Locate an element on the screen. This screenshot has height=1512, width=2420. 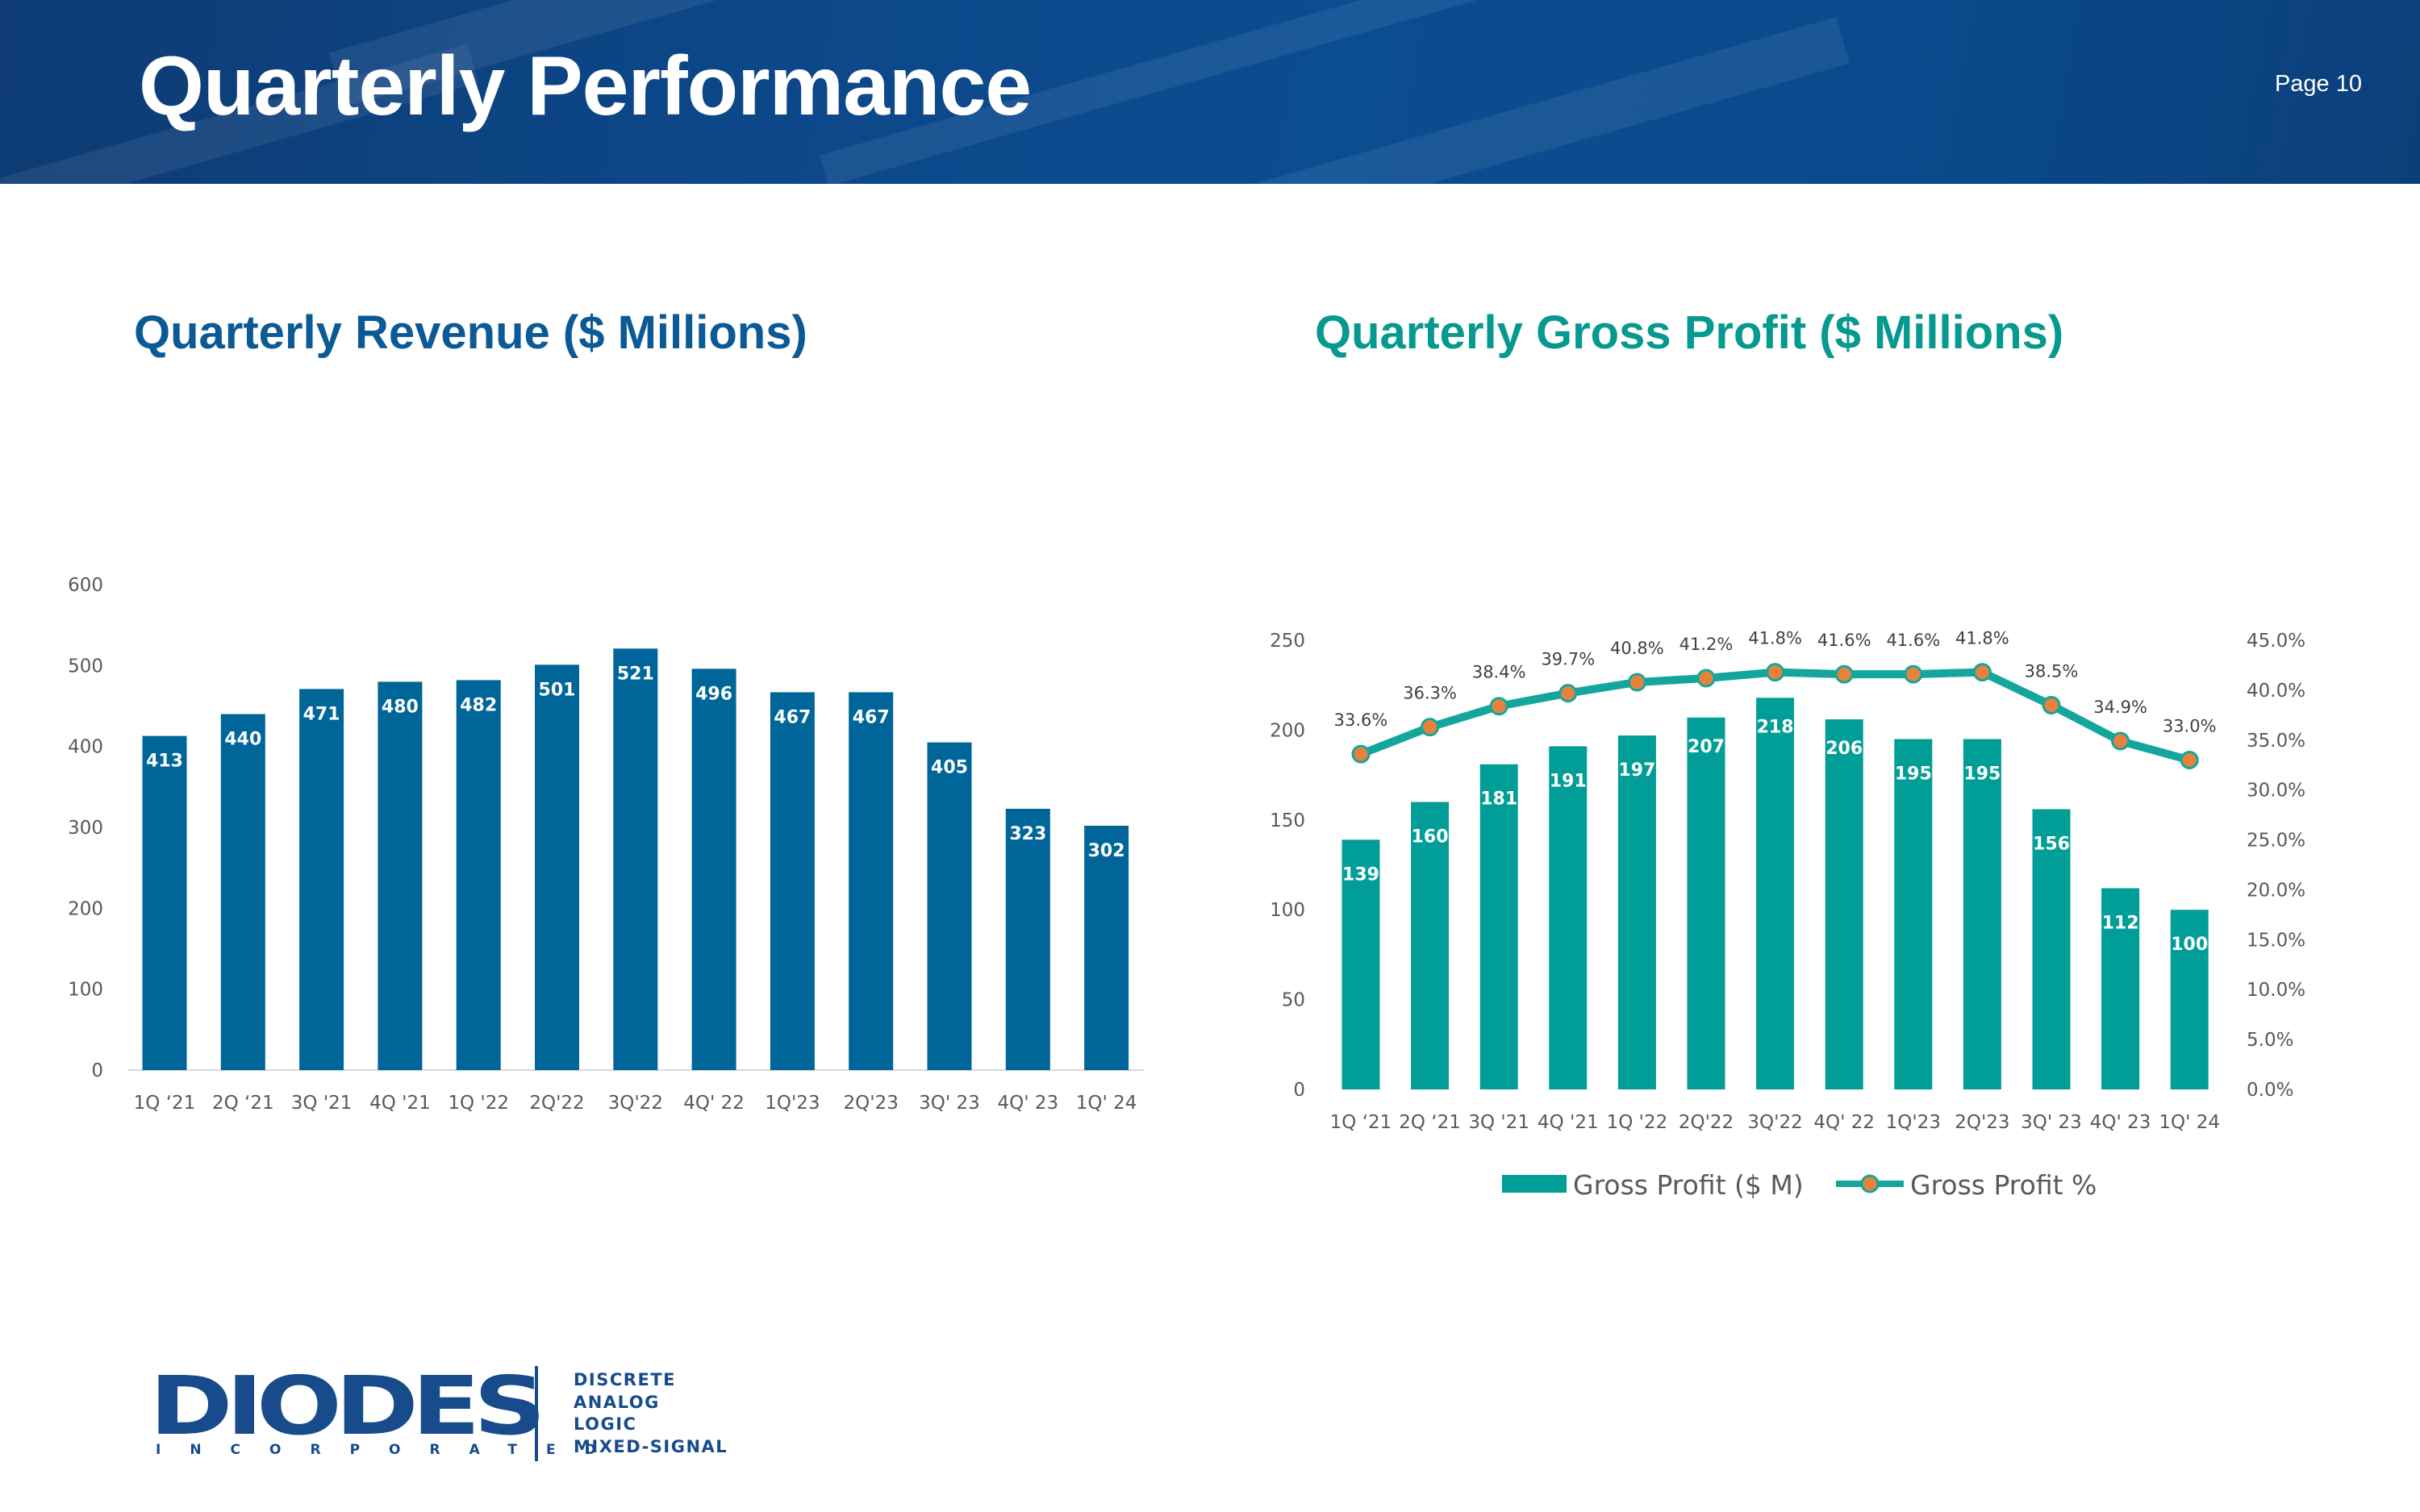
revenue-chart-title: Quarterly Revenue ($ Millions) is located at coordinates (470, 332).